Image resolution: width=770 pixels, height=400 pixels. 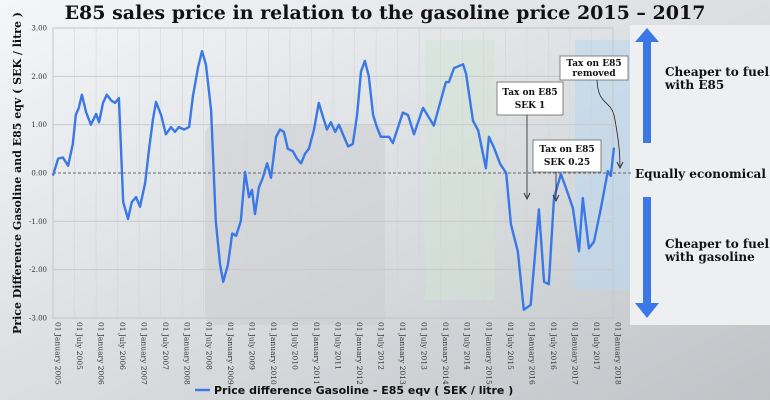 What do you see at coordinates (230, 353) in the screenshot?
I see `x-tick-label: 01 January 2009` at bounding box center [230, 353].